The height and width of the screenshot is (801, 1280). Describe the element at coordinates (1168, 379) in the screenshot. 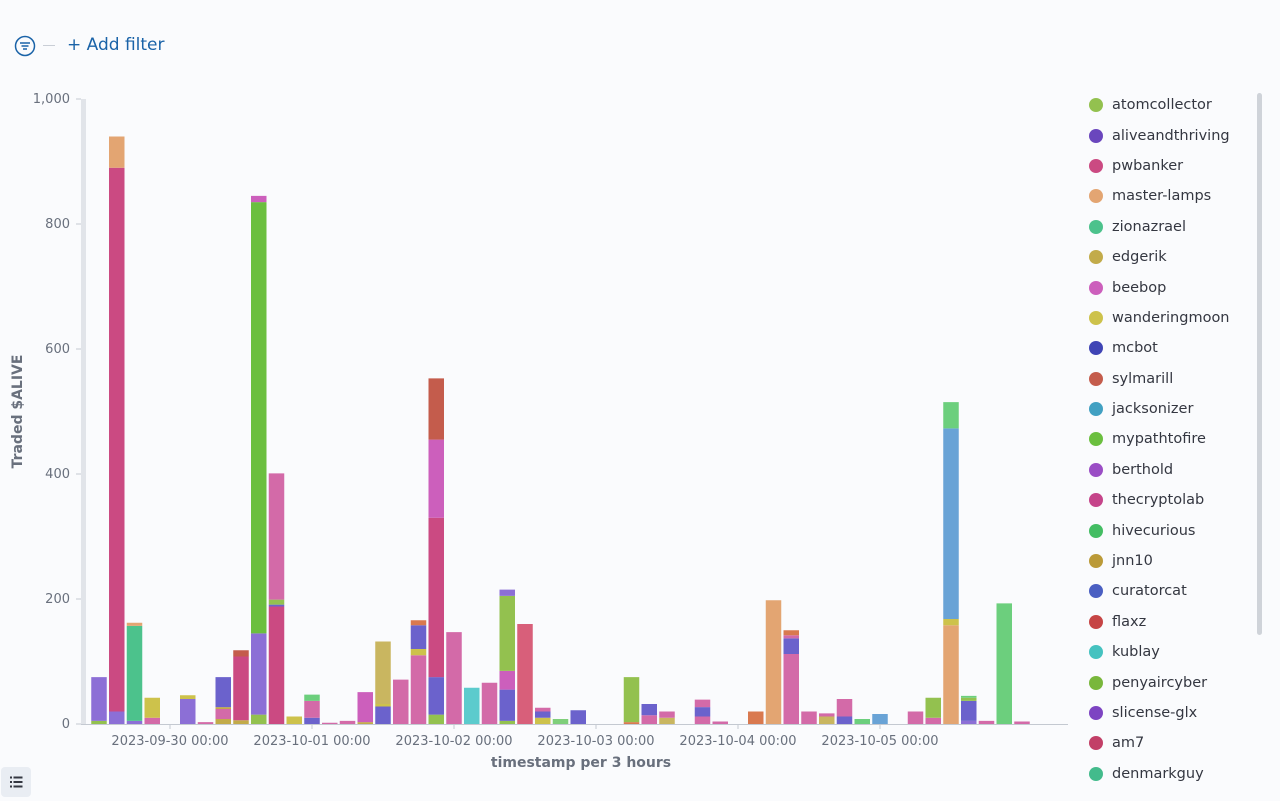

I see `legend-item: sylmarill` at that location.